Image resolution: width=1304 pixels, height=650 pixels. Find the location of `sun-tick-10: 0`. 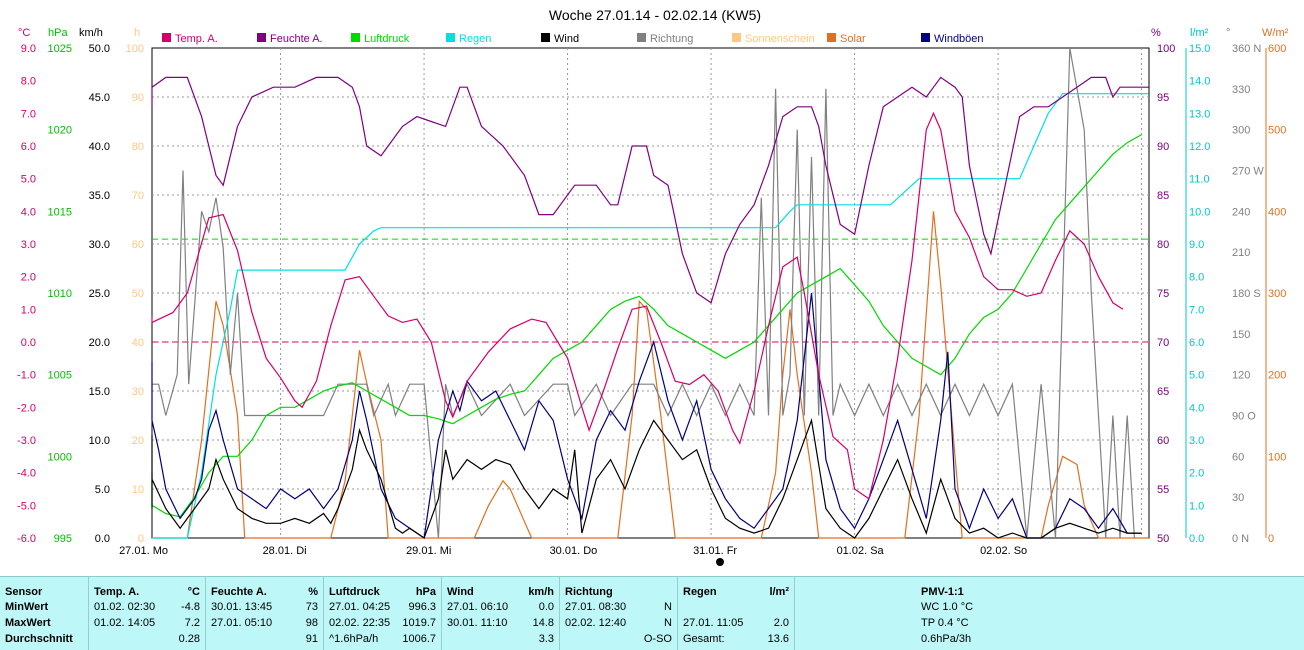

sun-tick-10: 0 is located at coordinates (141, 539).